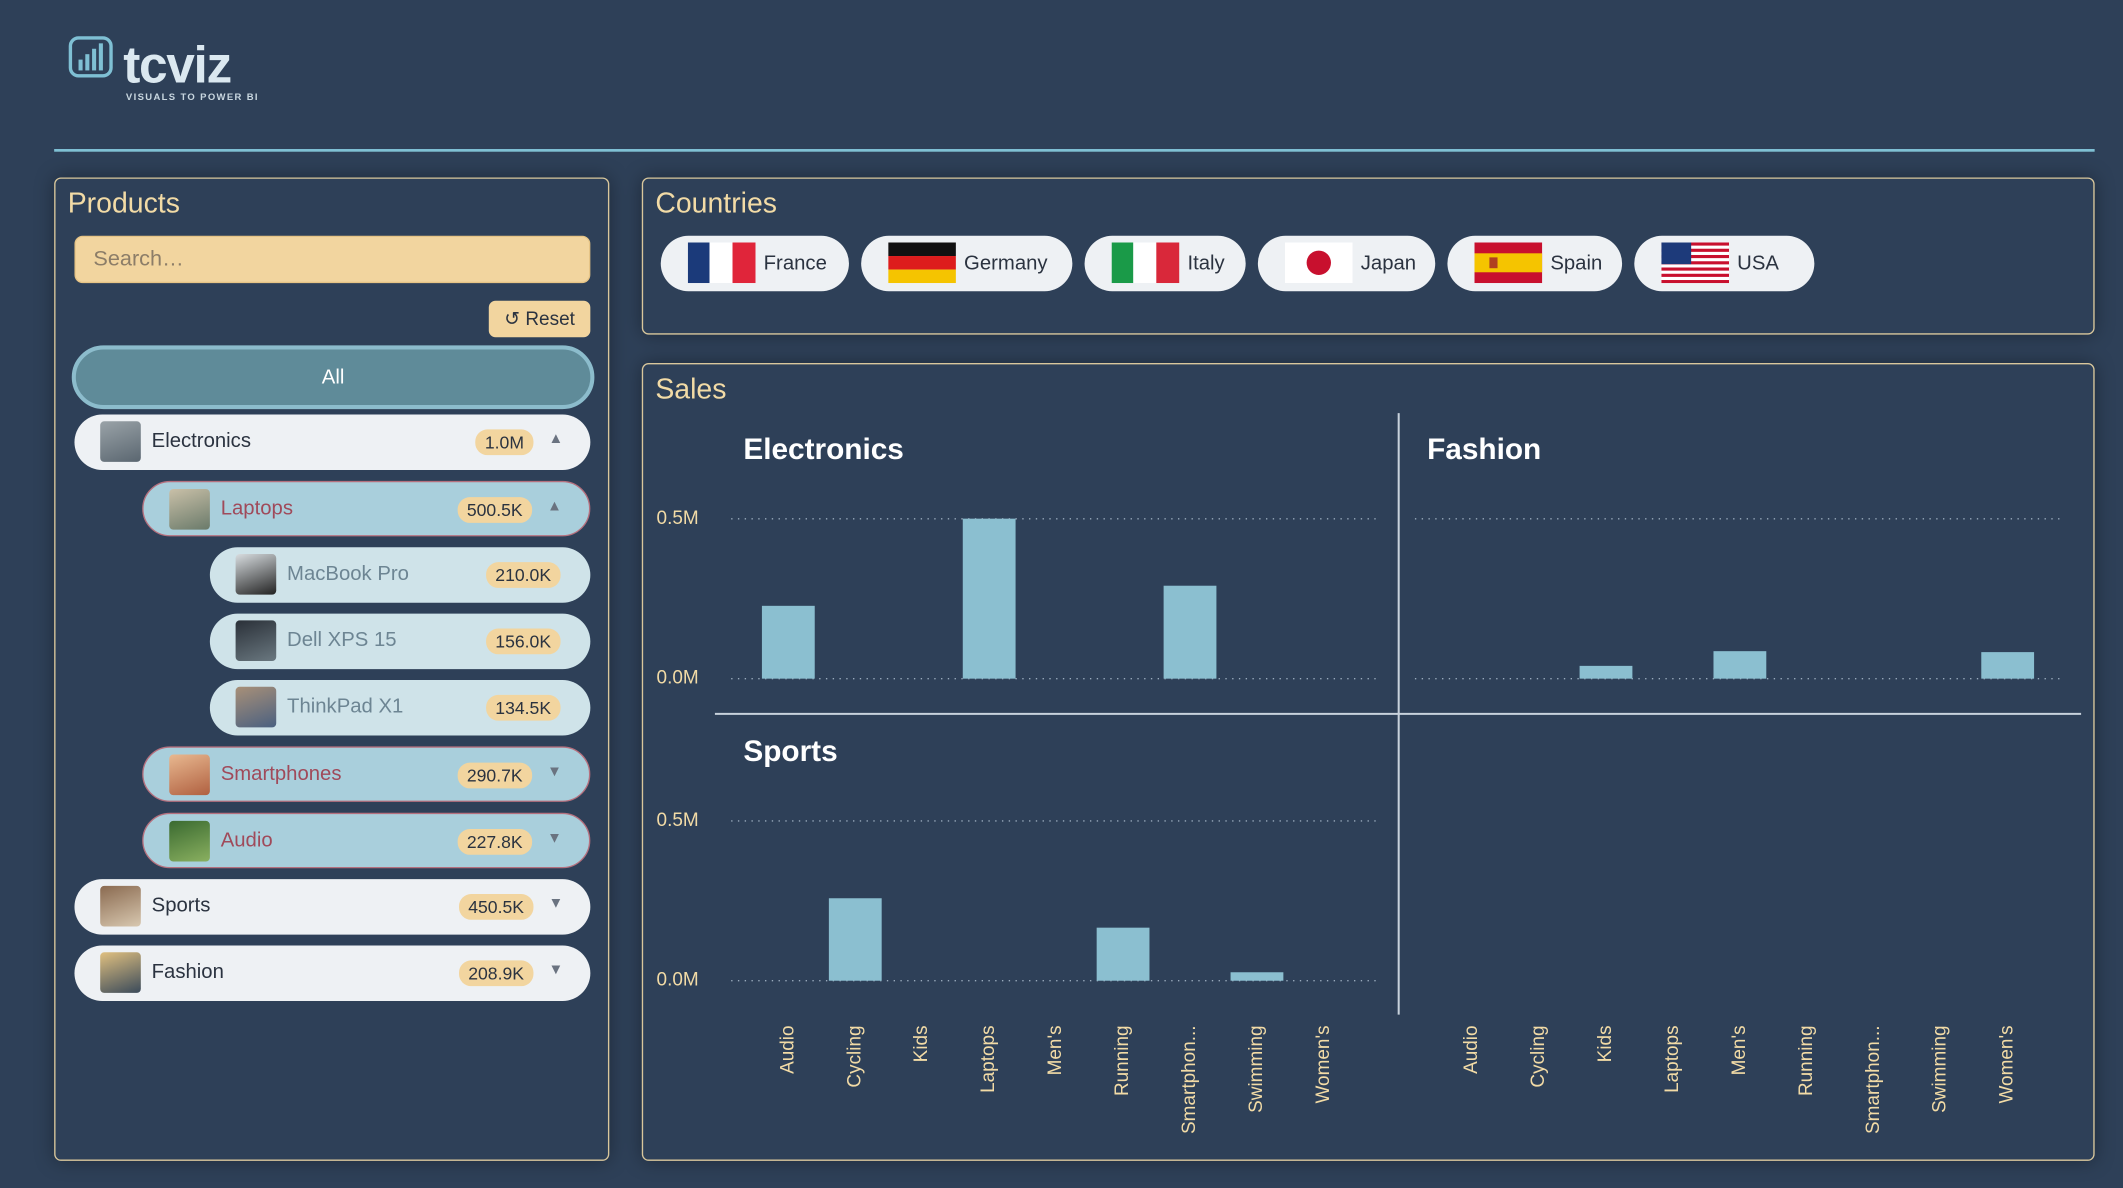 The height and width of the screenshot is (1188, 2123). What do you see at coordinates (504, 442) in the screenshot?
I see `item-value: 1.0M` at bounding box center [504, 442].